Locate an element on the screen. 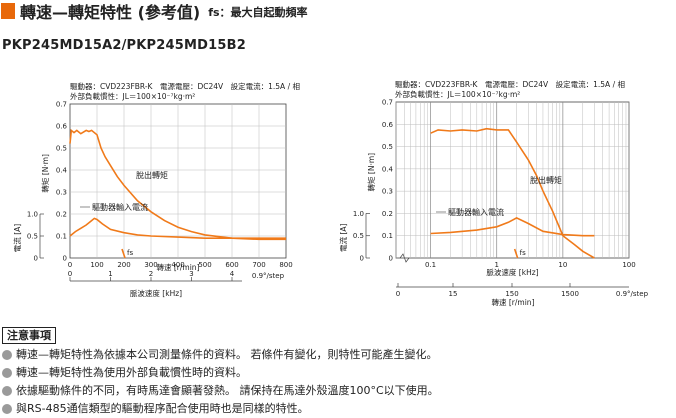  x-tick-label: 700 is located at coordinates (258, 265).